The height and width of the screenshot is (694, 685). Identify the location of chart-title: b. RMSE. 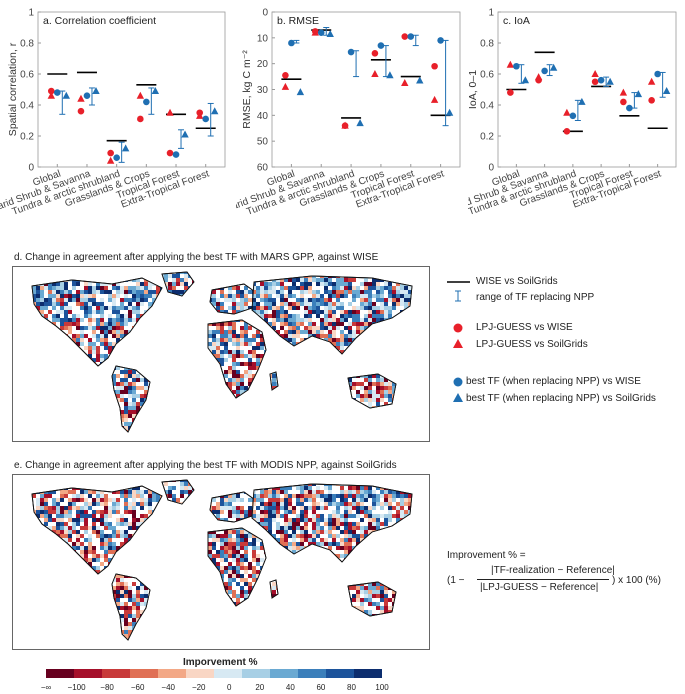
(298, 21).